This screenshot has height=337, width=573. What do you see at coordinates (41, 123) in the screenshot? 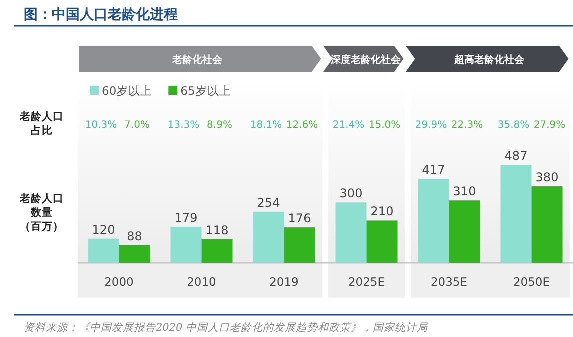
I see `text: 老龄人口占比` at bounding box center [41, 123].